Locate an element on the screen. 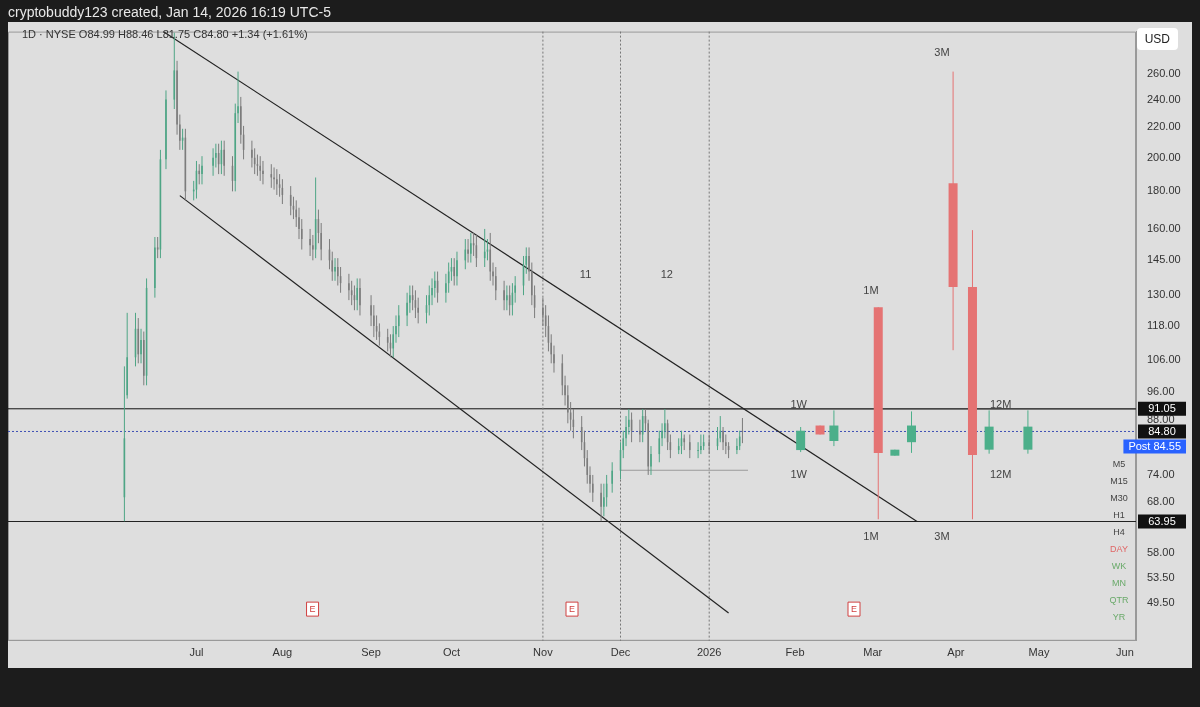 This screenshot has height=707, width=1200. annotation: Post 84.55 is located at coordinates (1154, 445).